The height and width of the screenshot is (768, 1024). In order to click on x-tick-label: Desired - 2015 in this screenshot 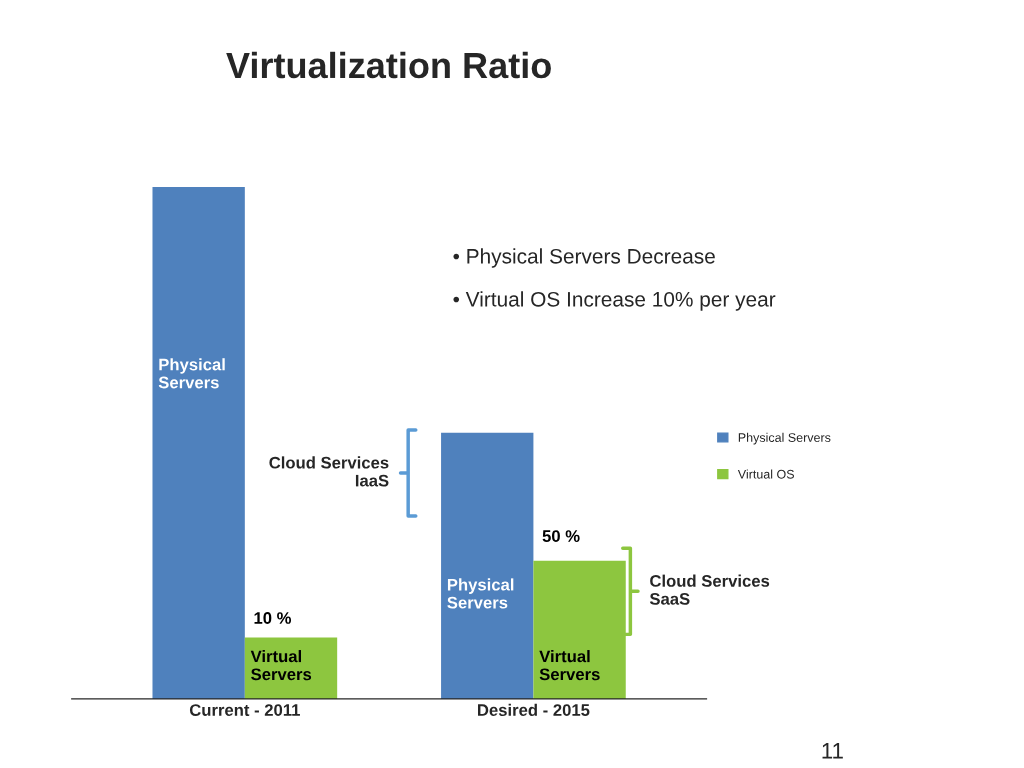, I will do `click(534, 709)`.